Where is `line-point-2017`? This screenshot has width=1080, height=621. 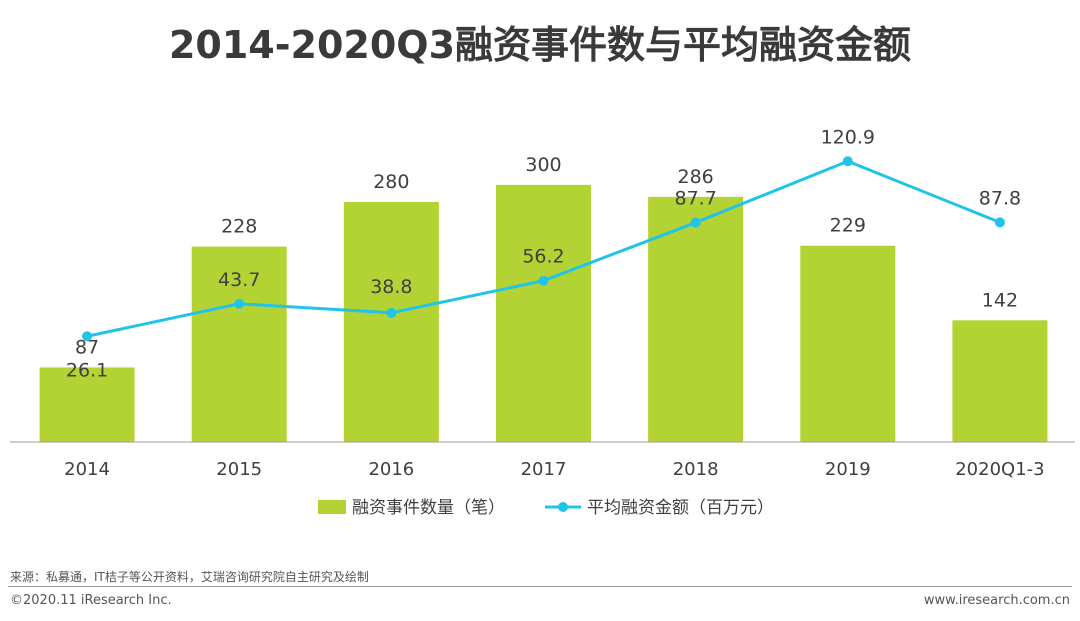
line-point-2017 is located at coordinates (543, 280).